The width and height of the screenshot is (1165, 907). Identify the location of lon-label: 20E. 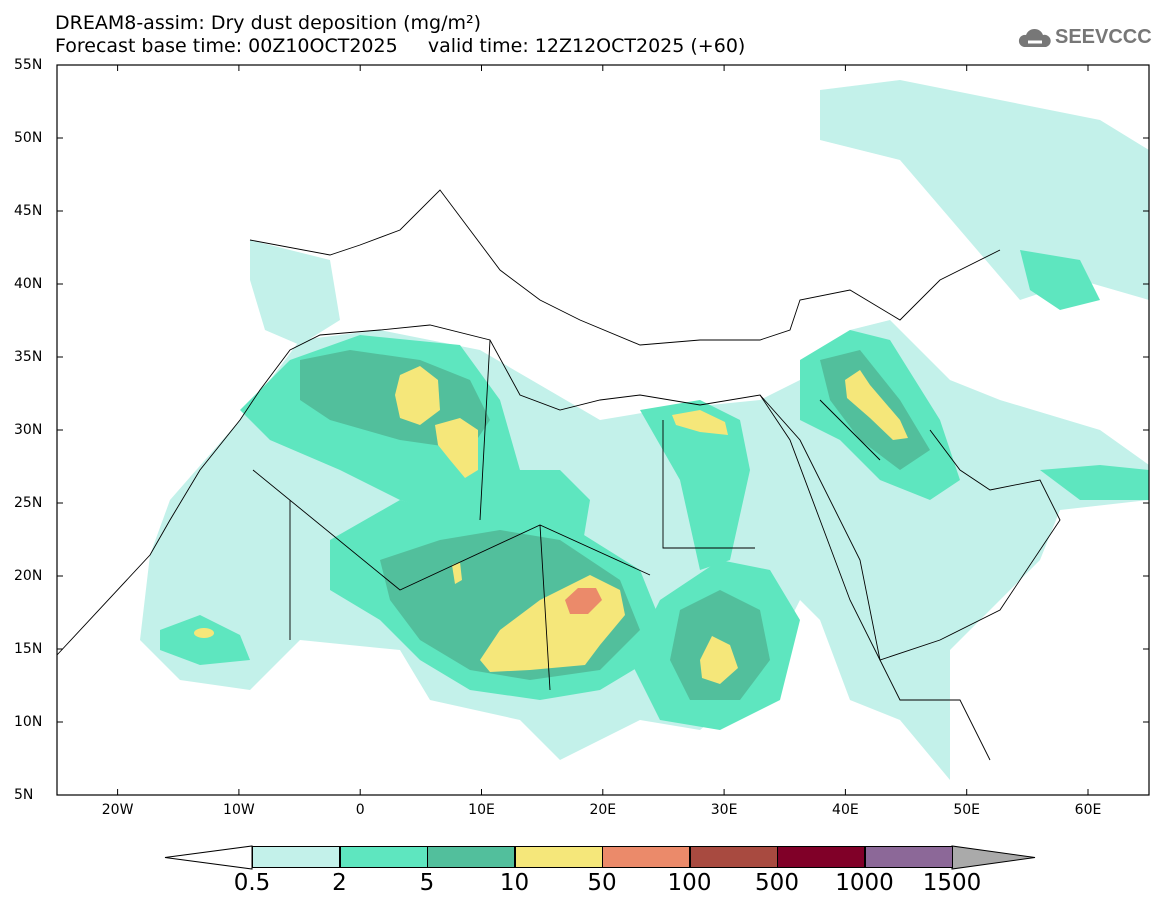
(603, 810).